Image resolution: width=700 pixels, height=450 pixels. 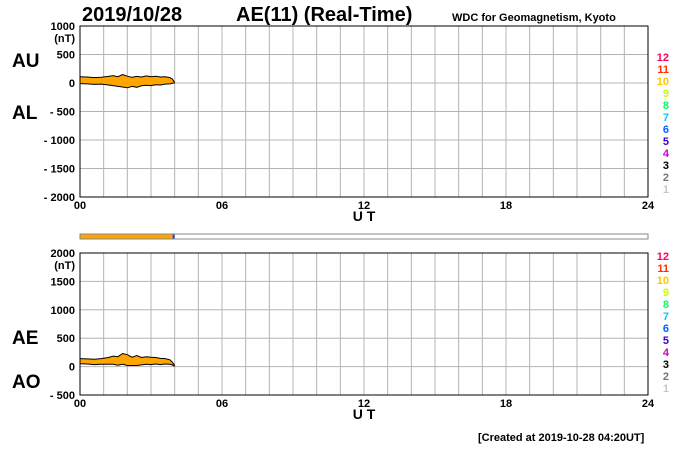 I want to click on series-ae-line, so click(x=127, y=359).